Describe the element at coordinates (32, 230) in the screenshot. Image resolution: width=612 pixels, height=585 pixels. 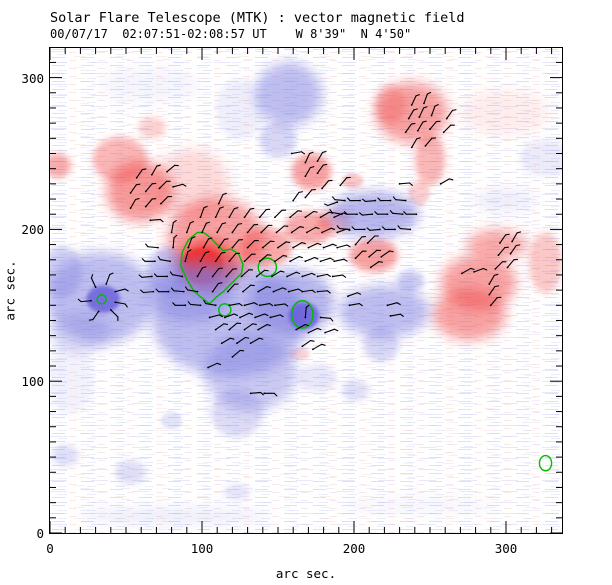
I see `y-tick-label: 200` at that location.